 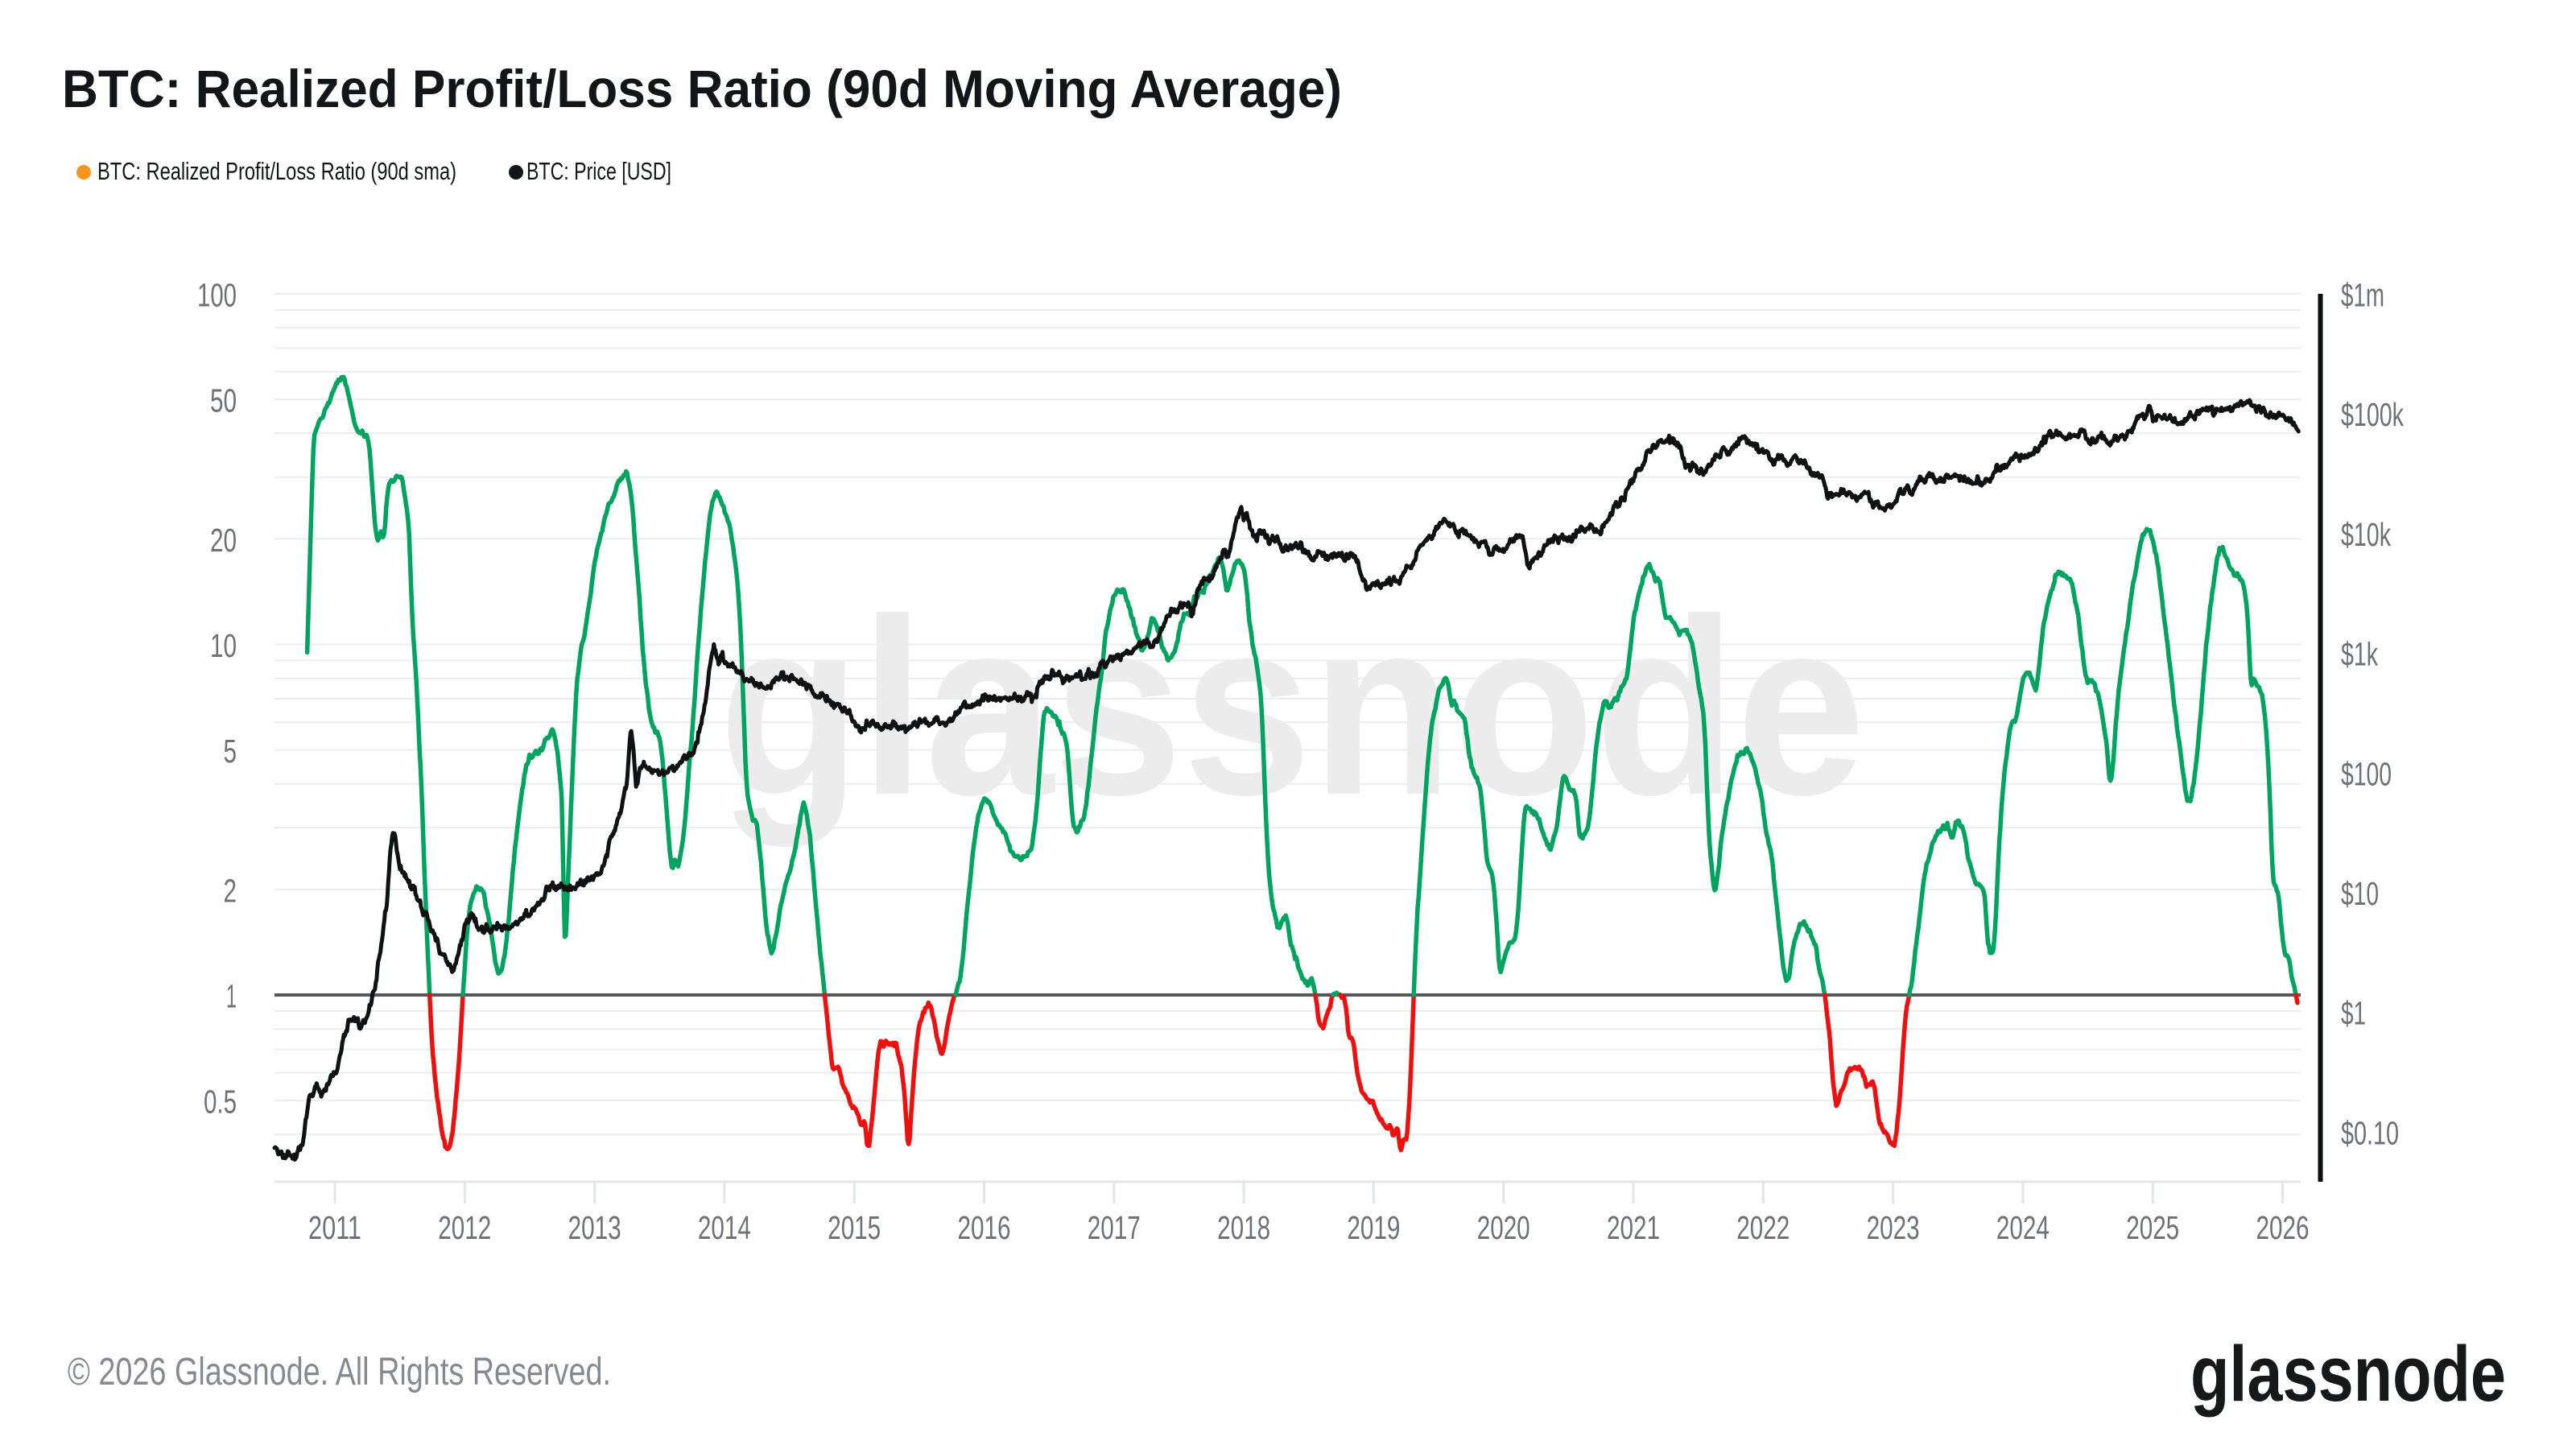 I want to click on svg-text: BTC: Price [USD], so click(x=598, y=171).